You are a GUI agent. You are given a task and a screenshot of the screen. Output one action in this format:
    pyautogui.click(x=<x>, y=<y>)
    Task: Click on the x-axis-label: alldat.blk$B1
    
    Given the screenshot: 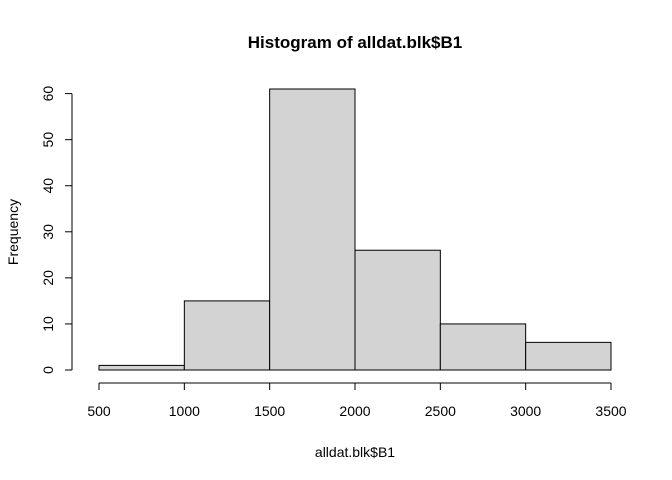 What is the action you would take?
    pyautogui.click(x=355, y=452)
    